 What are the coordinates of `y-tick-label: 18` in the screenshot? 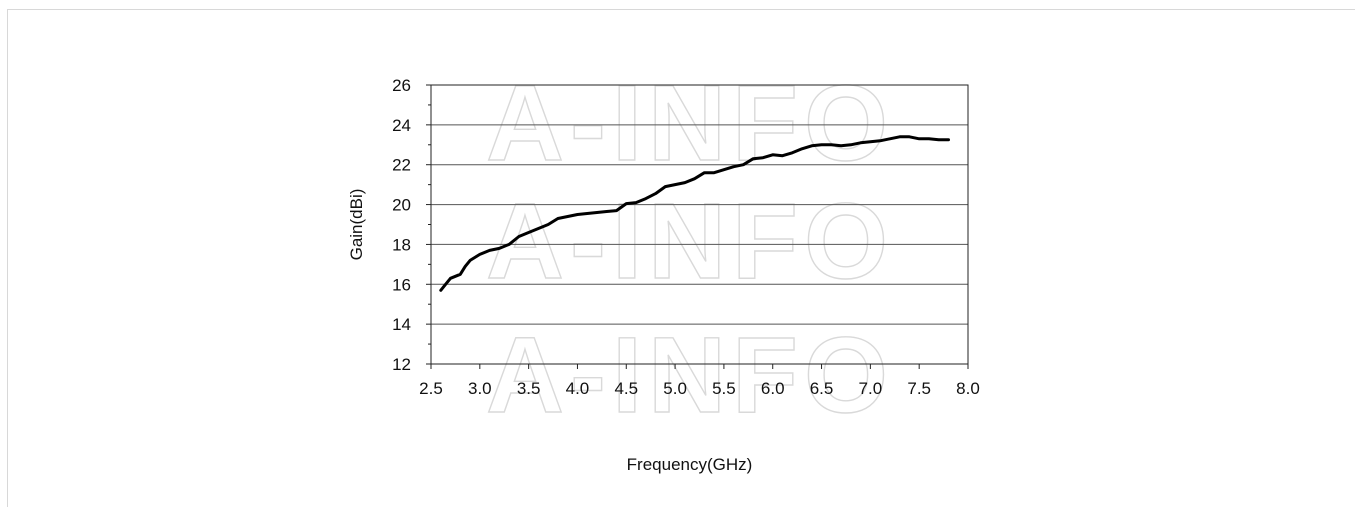 It's located at (401, 244).